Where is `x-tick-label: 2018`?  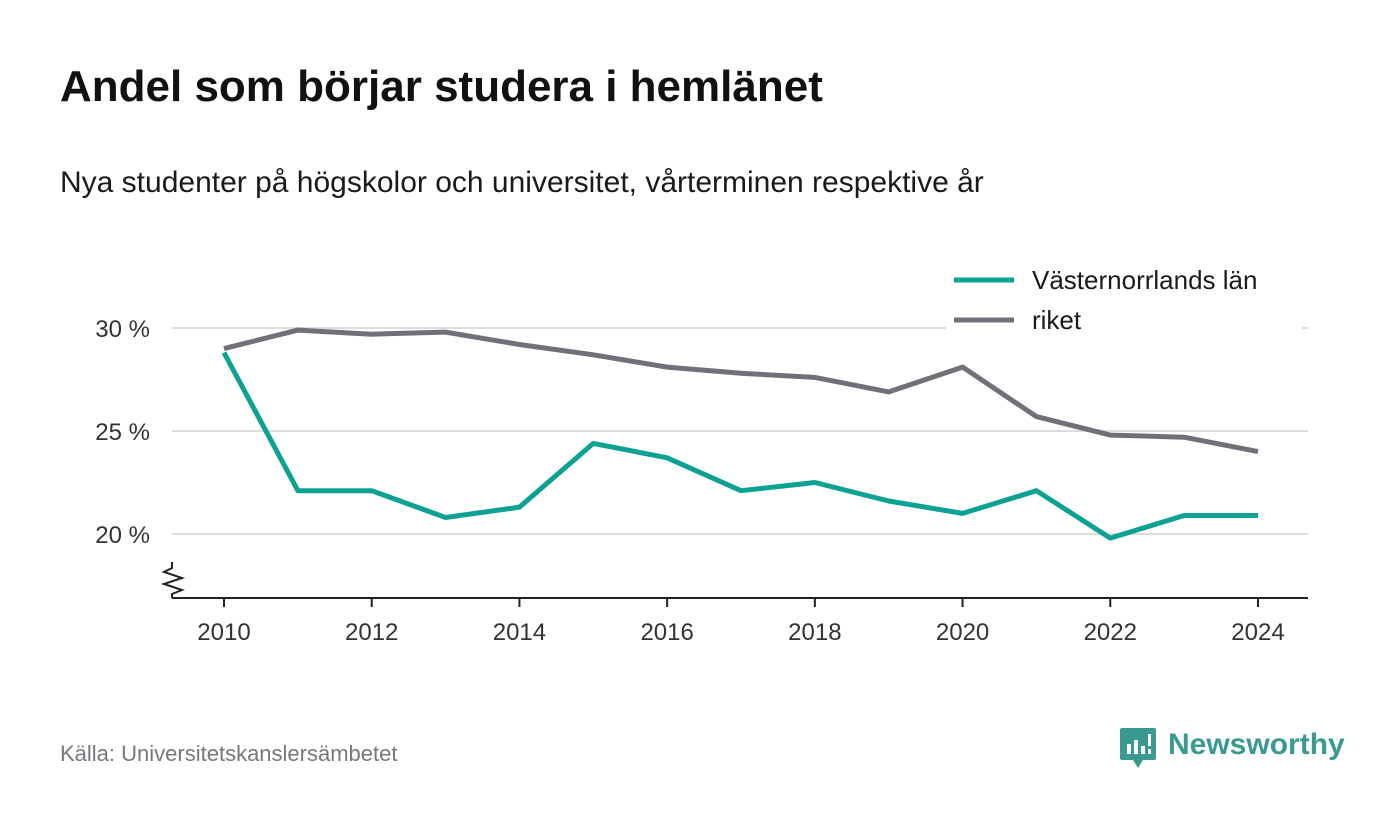
x-tick-label: 2018 is located at coordinates (814, 632).